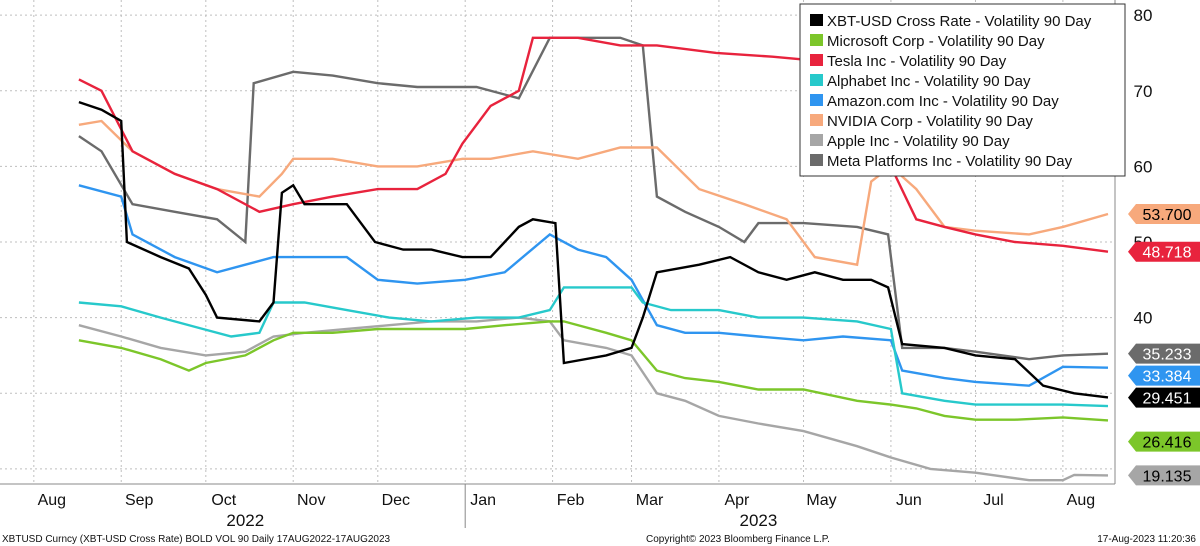  I want to click on last-value-tag: 29.451, so click(1164, 397).